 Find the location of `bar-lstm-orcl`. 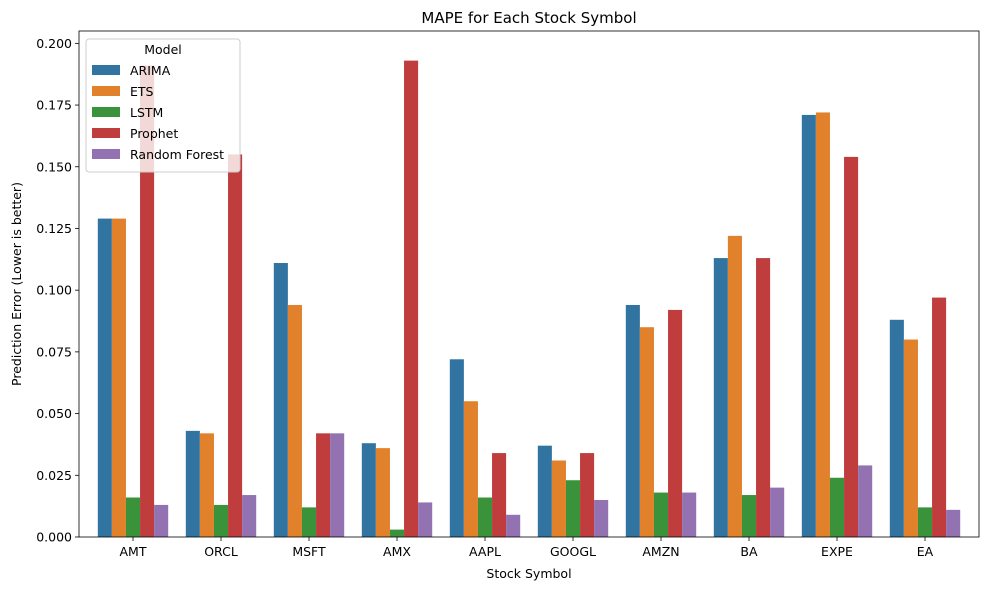

bar-lstm-orcl is located at coordinates (221, 520).